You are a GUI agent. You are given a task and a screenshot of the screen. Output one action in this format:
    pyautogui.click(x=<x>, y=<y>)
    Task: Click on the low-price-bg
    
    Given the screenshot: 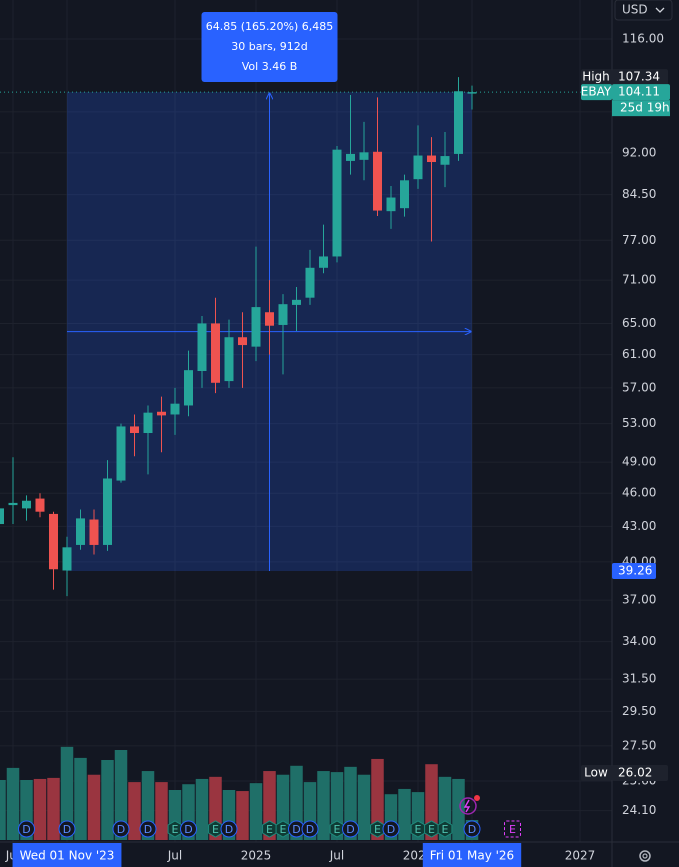 What is the action you would take?
    pyautogui.click(x=640, y=772)
    